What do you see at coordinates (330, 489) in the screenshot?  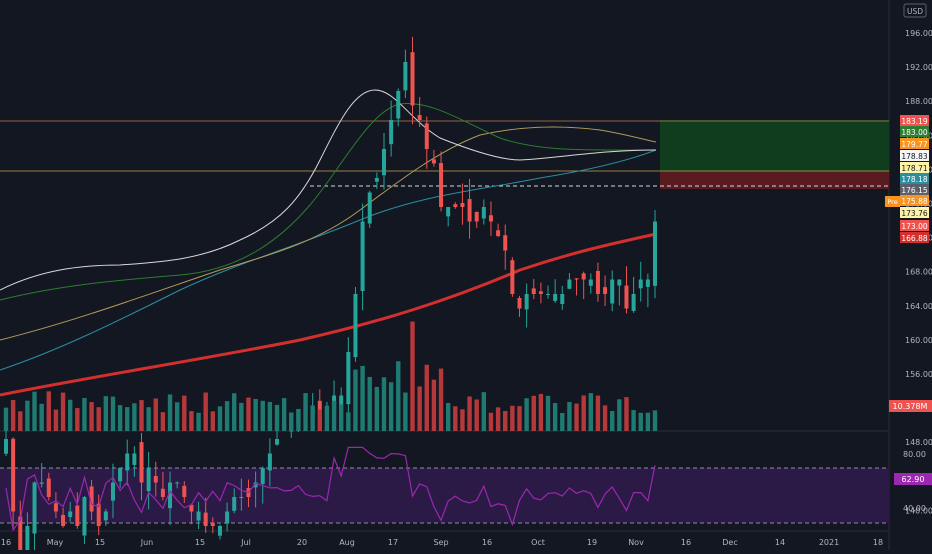 I see `rsi-line` at bounding box center [330, 489].